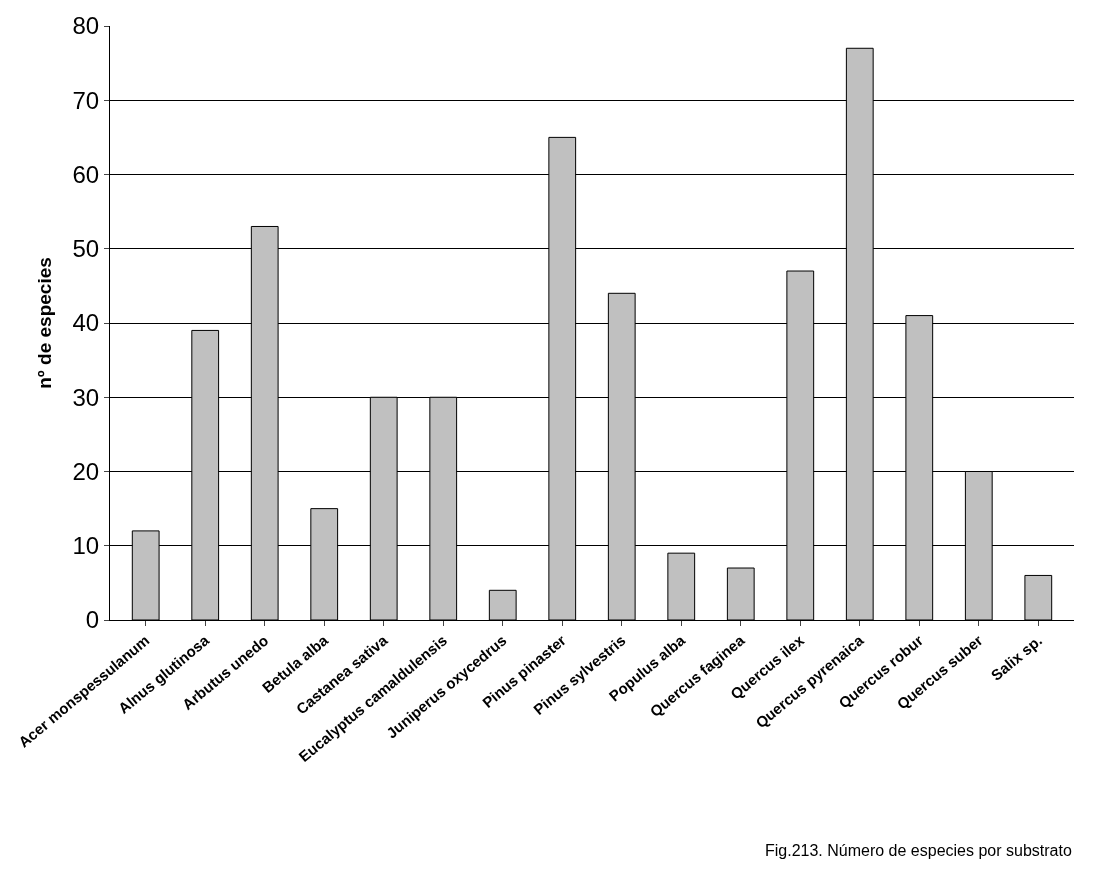 The height and width of the screenshot is (880, 1094). What do you see at coordinates (86, 397) in the screenshot?
I see `y-tick-label: 30` at bounding box center [86, 397].